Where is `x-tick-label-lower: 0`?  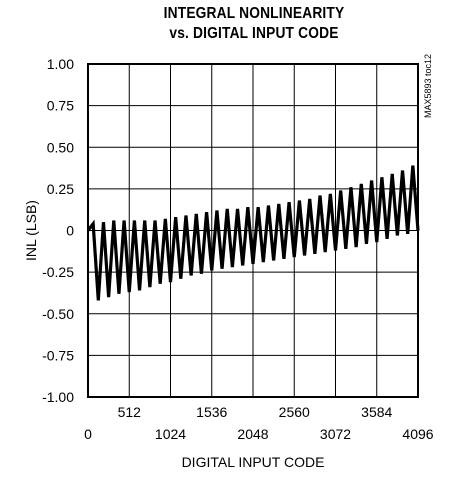
x-tick-label-lower: 0 is located at coordinates (88, 434).